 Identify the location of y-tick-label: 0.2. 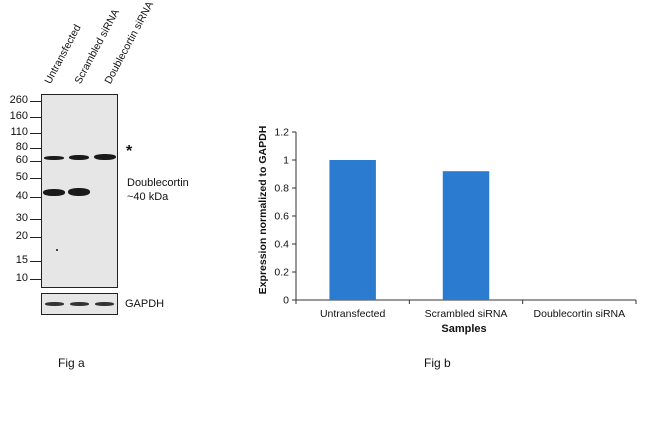
(281, 273).